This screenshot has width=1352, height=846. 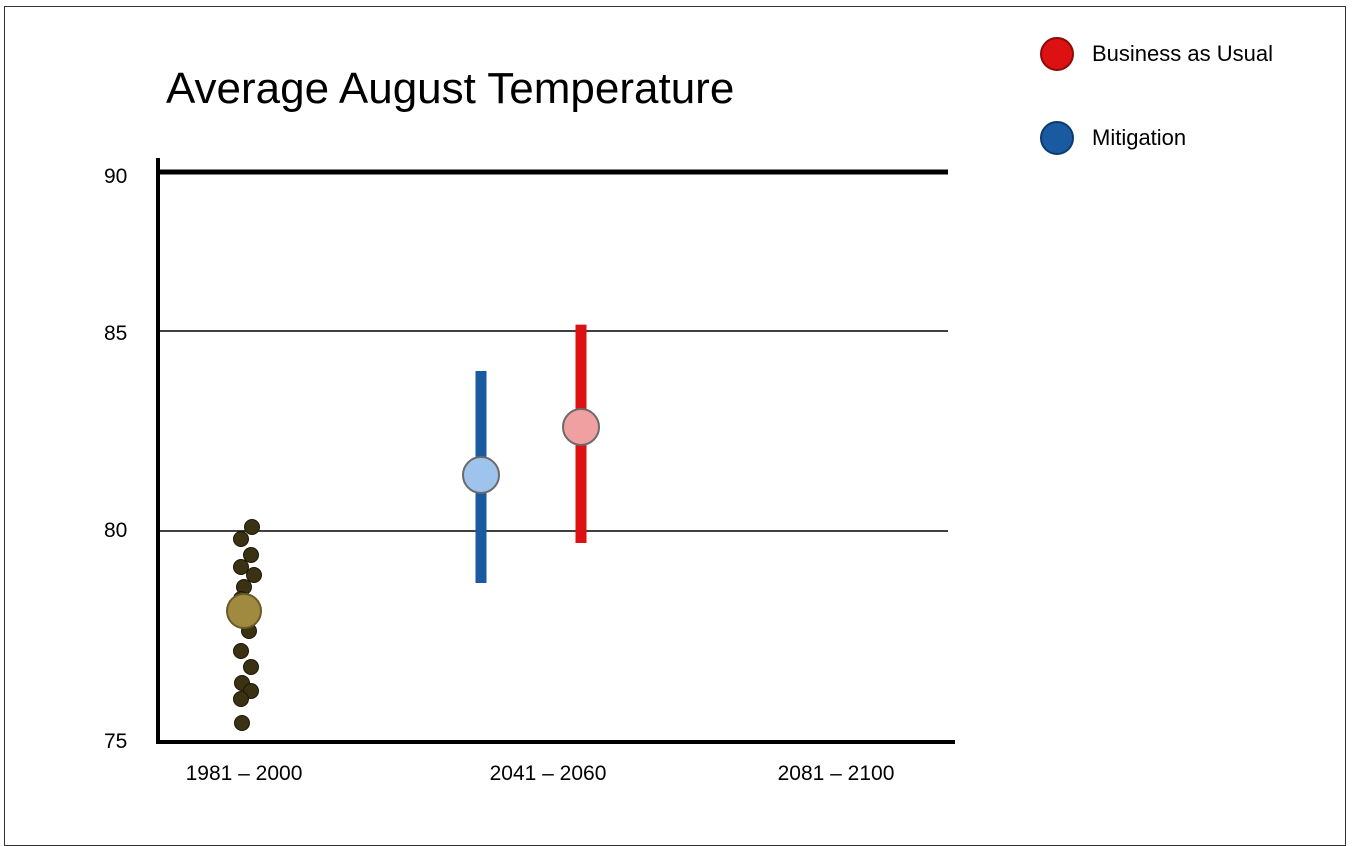 What do you see at coordinates (548, 773) in the screenshot?
I see `x-tick-label-1: 2041 – 2060` at bounding box center [548, 773].